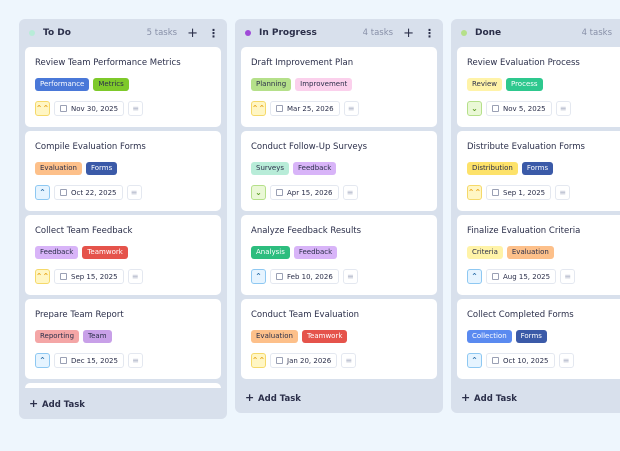  Describe the element at coordinates (270, 252) in the screenshot. I see `tag: Analysis` at that location.